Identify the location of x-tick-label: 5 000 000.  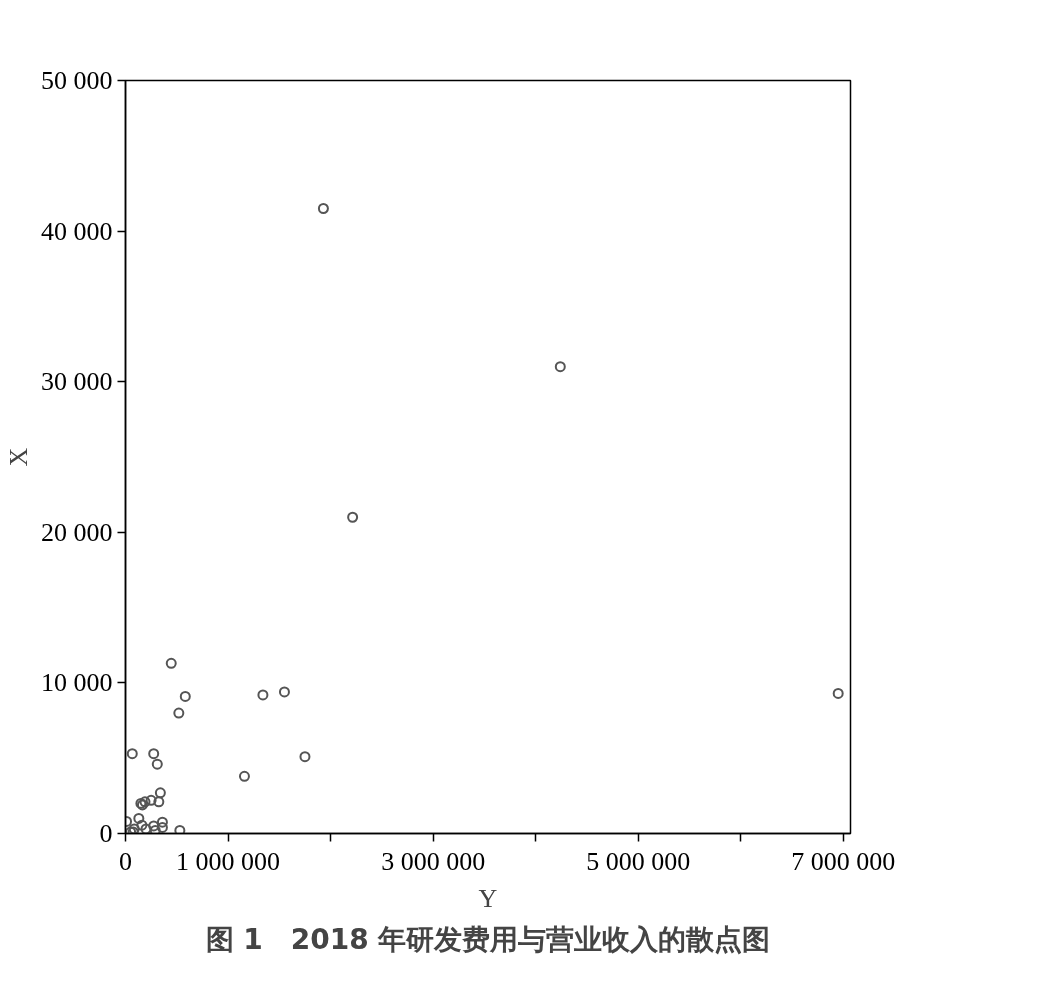
(638, 861).